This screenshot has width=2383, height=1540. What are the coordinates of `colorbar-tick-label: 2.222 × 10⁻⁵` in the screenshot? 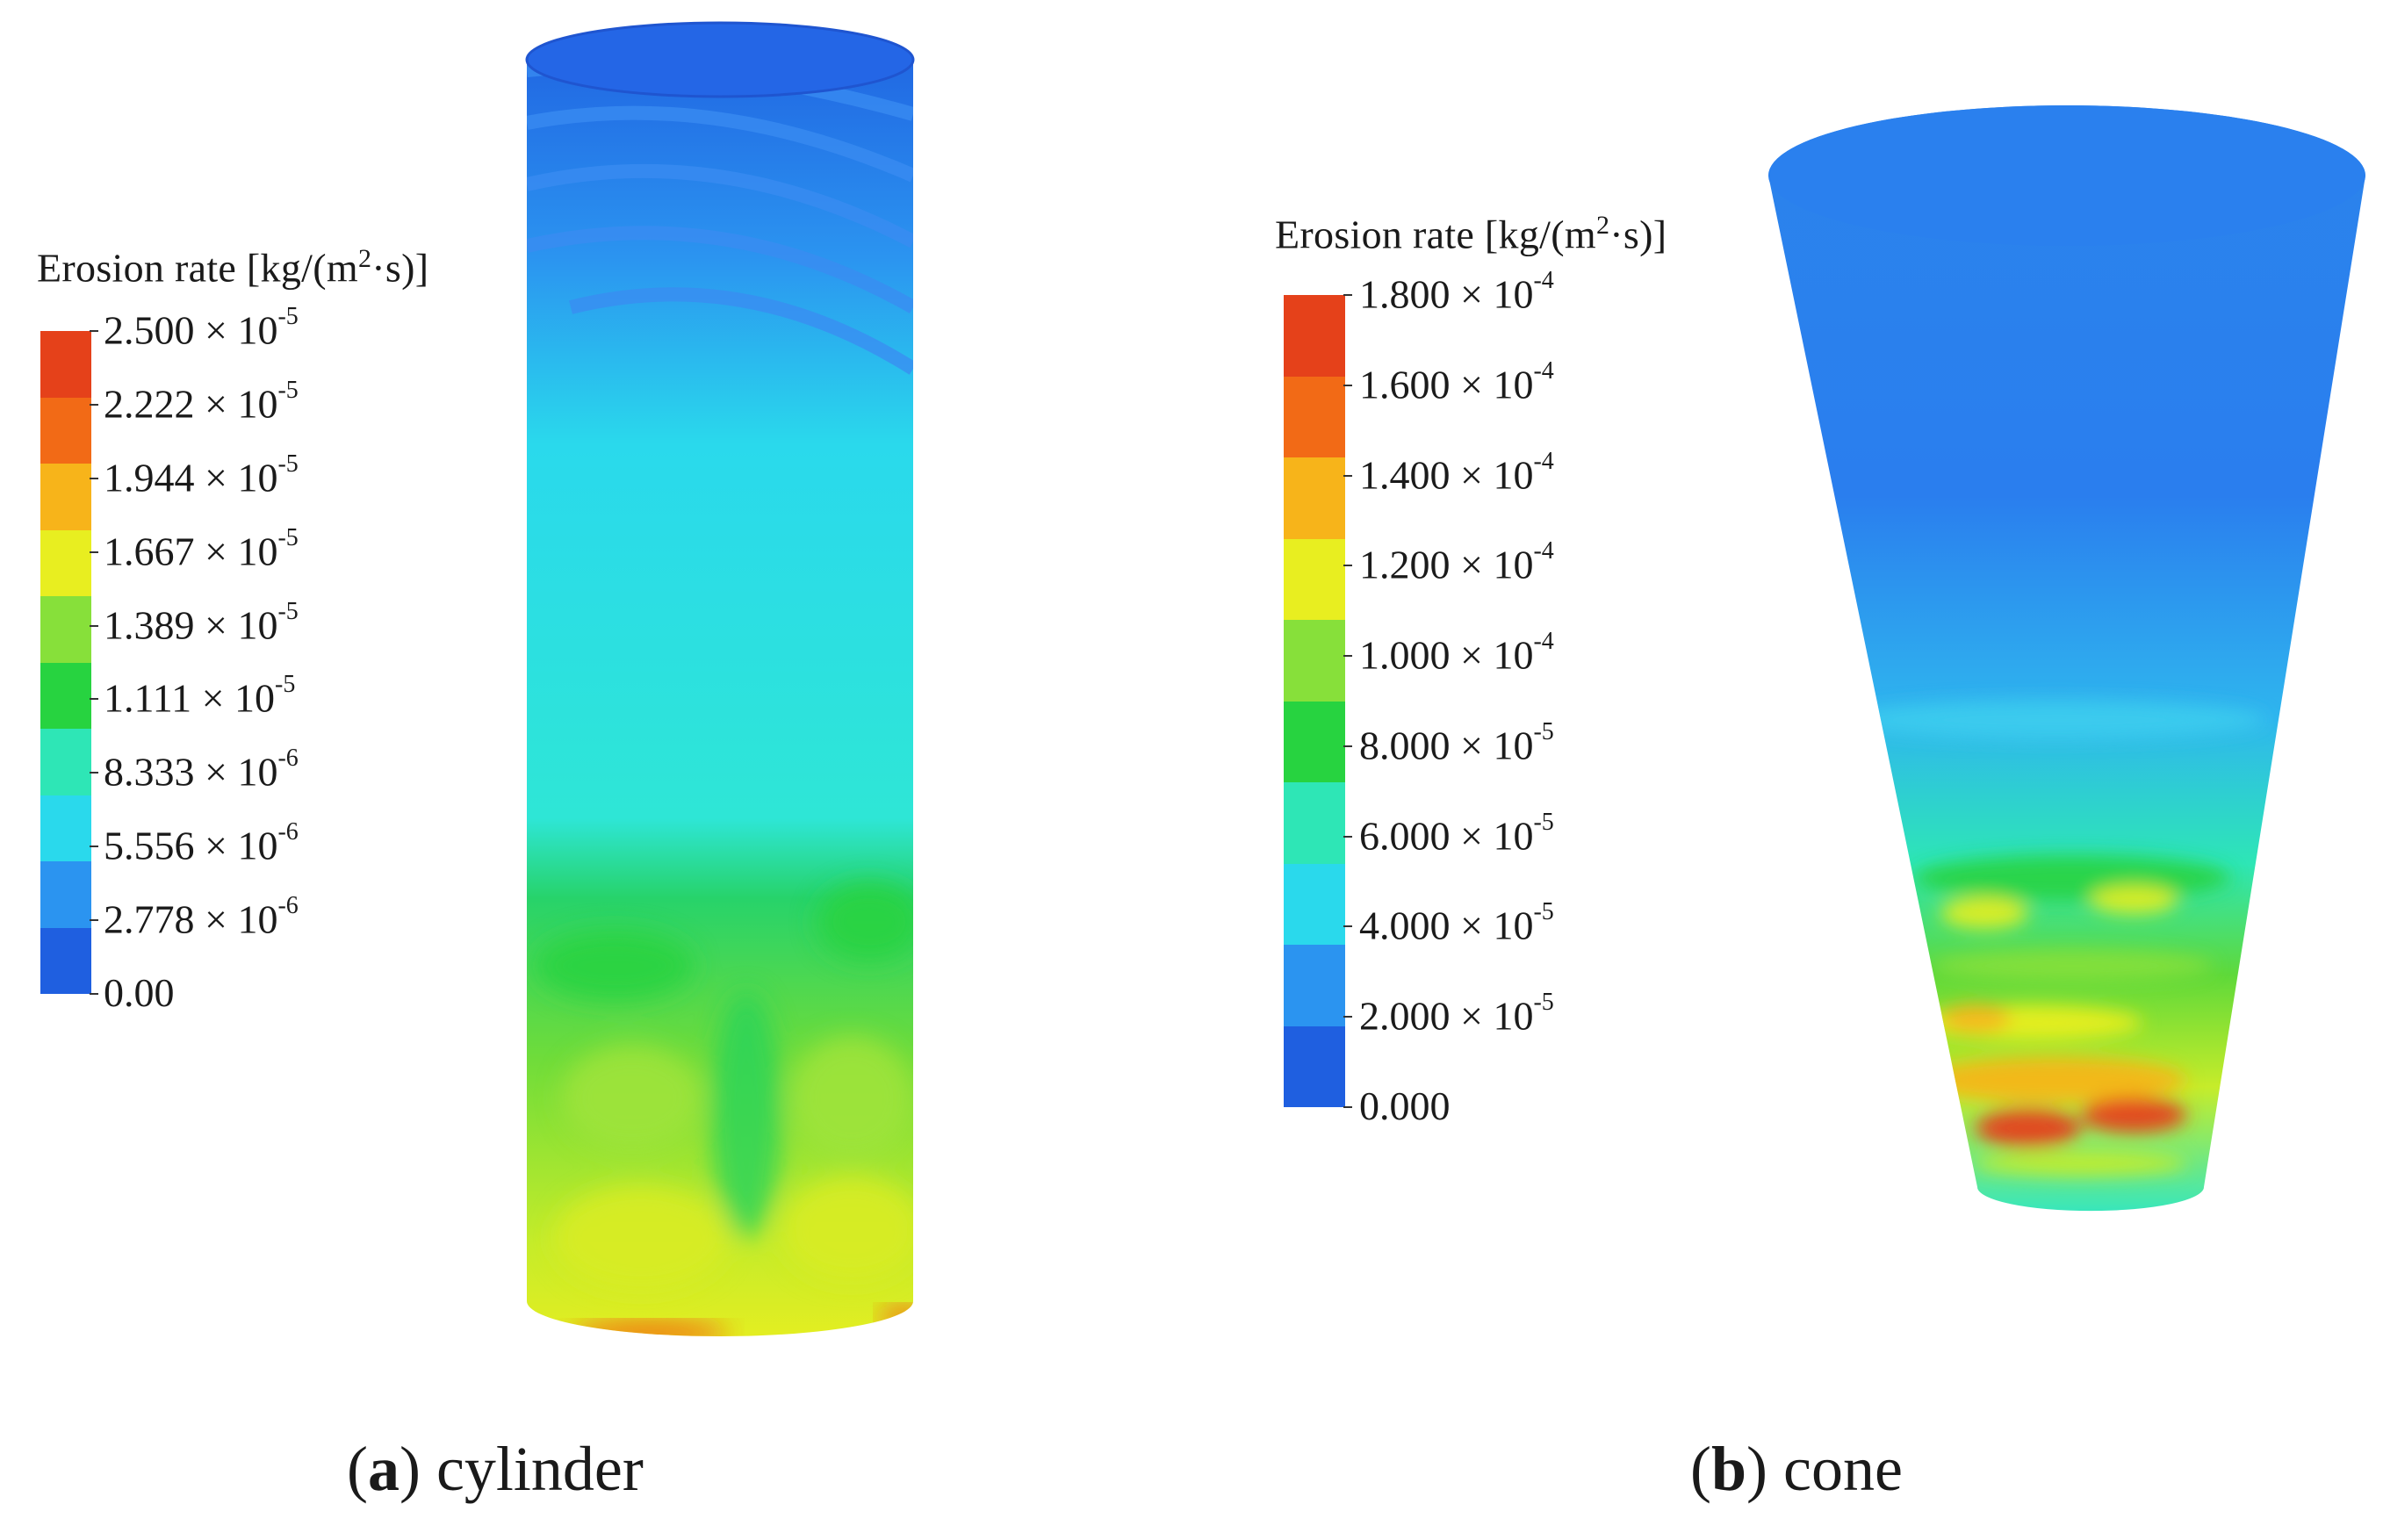 It's located at (201, 401).